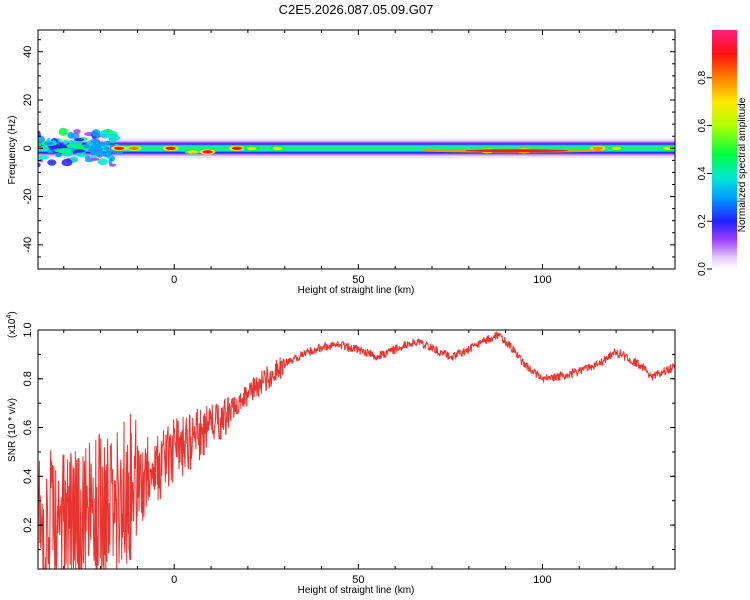  Describe the element at coordinates (28, 100) in the screenshot. I see `y-tick-label: 20` at that location.